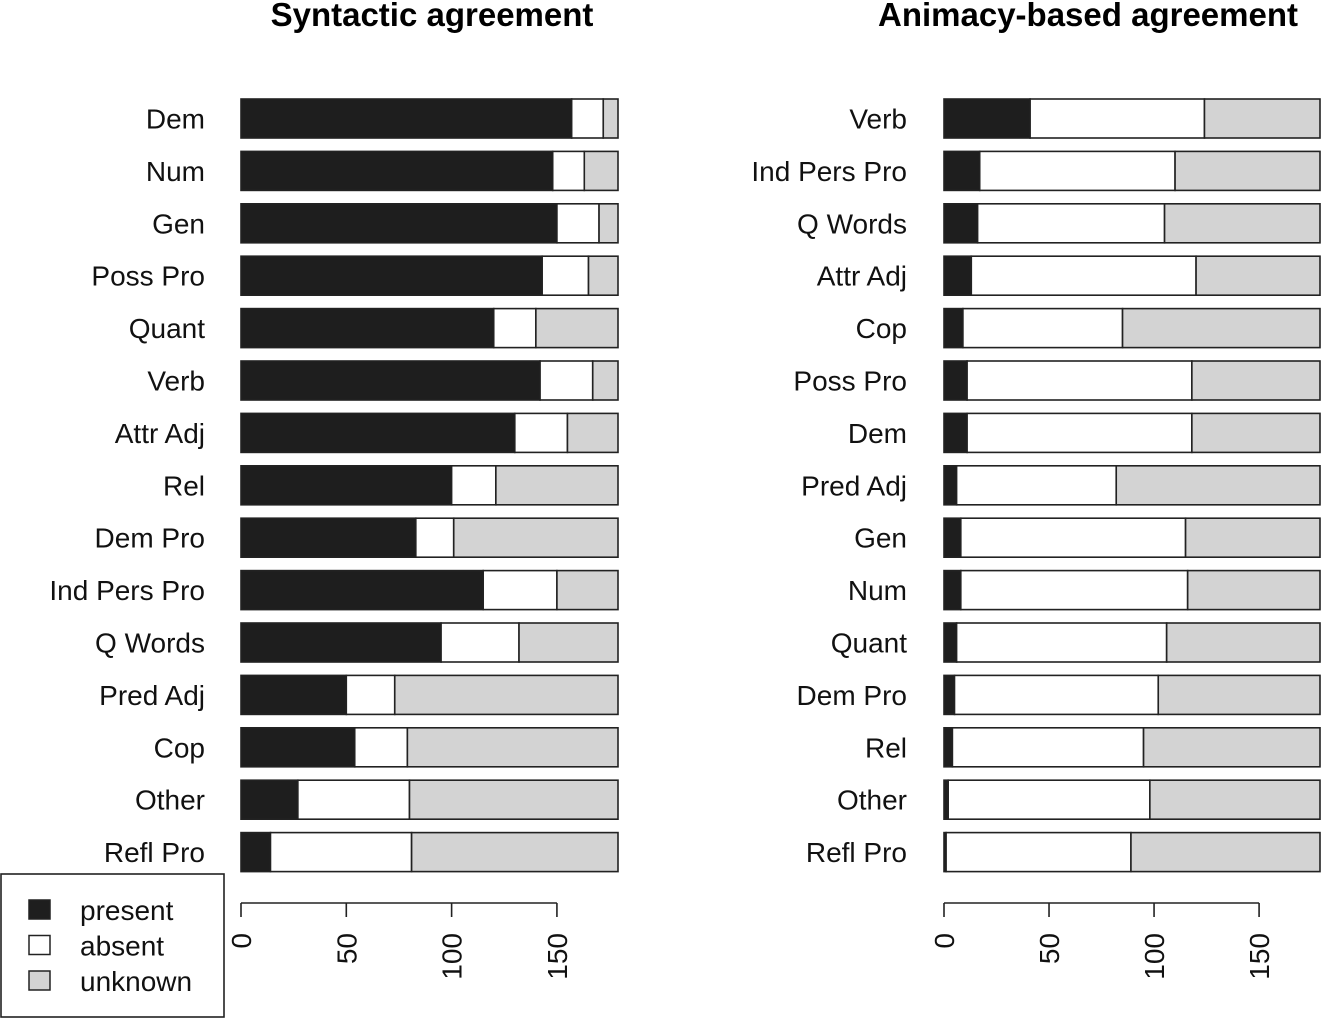 The width and height of the screenshot is (1321, 1018). Describe the element at coordinates (872, 800) in the screenshot. I see `category-label: Other` at that location.